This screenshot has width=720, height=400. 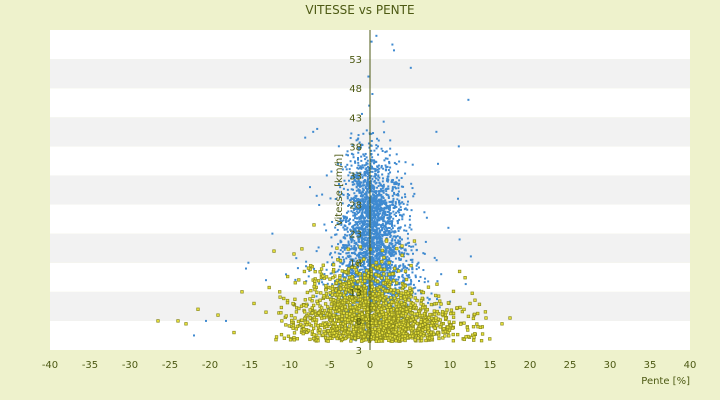 I want to click on x-tick-label: -30, so click(x=130, y=365).